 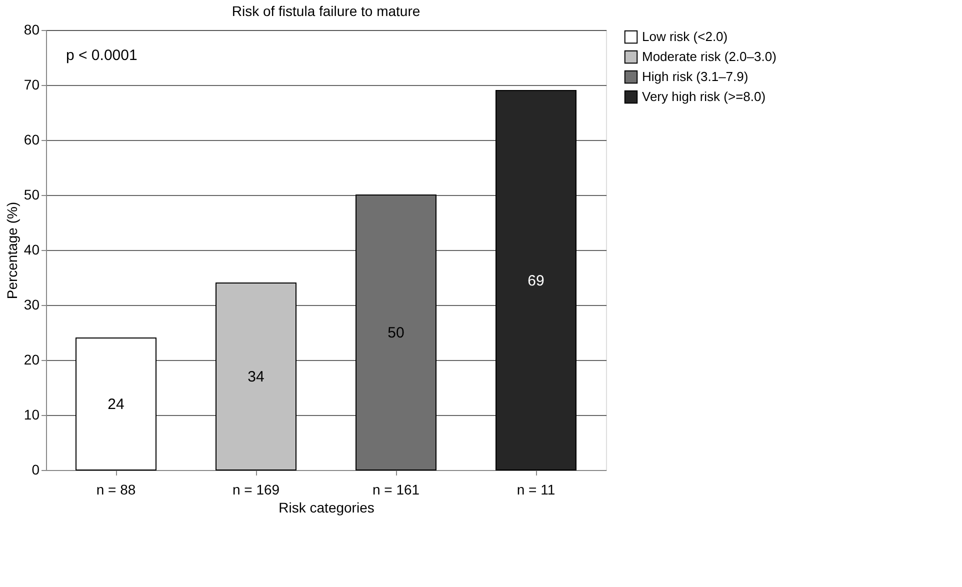 What do you see at coordinates (32, 194) in the screenshot?
I see `y-tick-label: 50` at bounding box center [32, 194].